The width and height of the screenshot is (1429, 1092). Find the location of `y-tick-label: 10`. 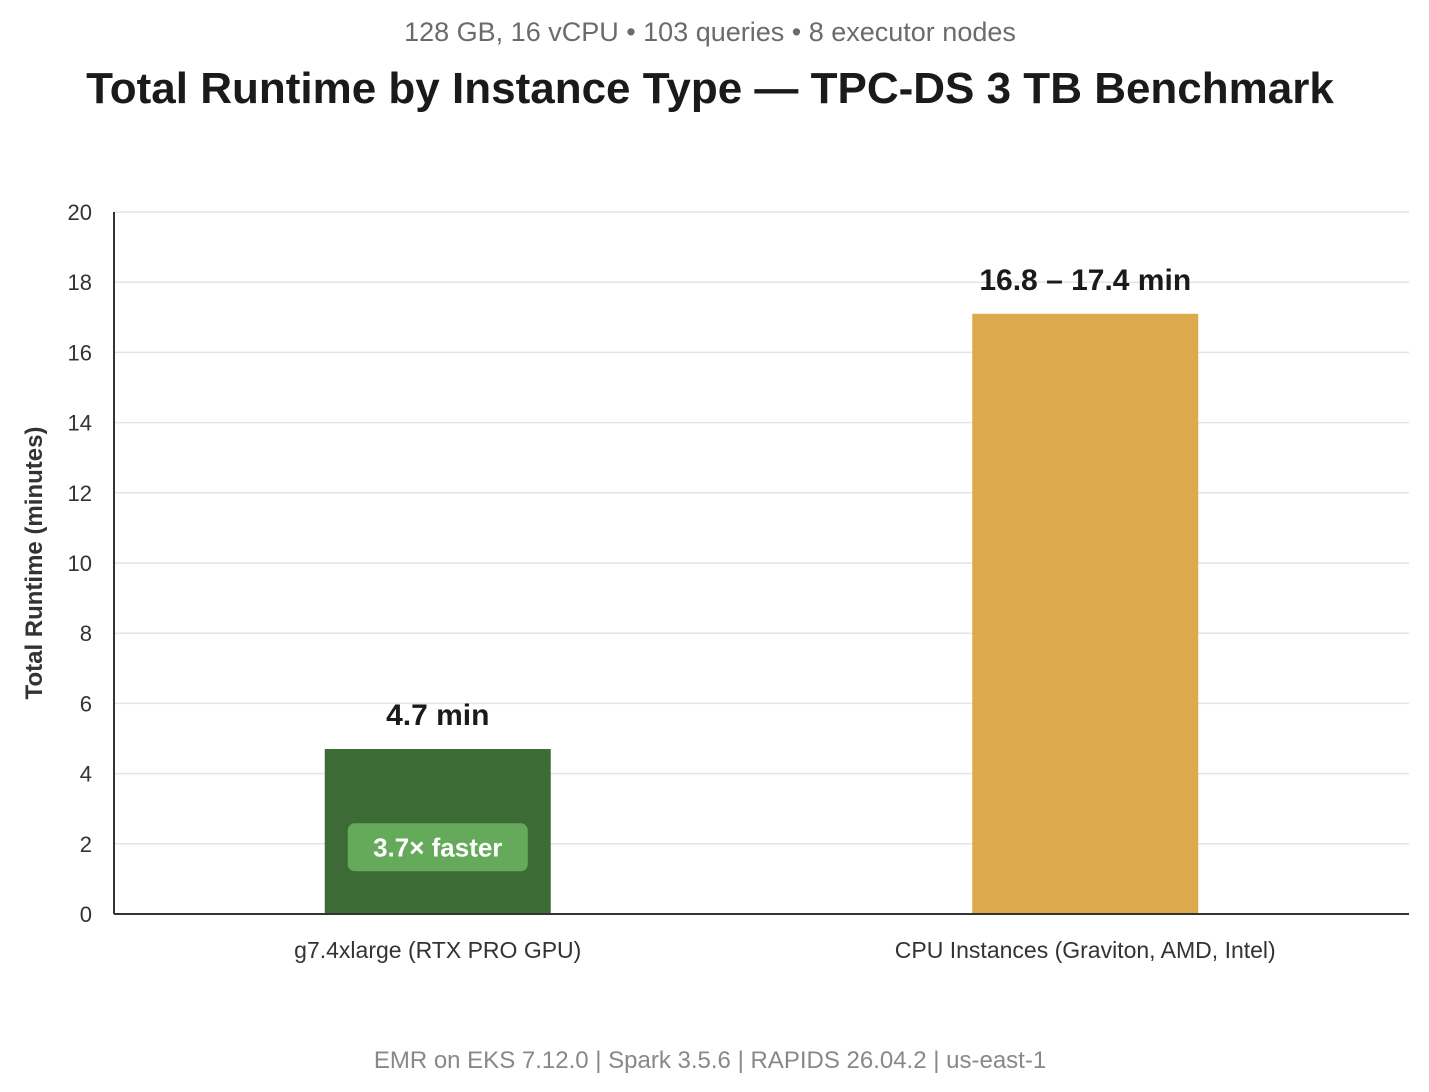

y-tick-label: 10 is located at coordinates (80, 563).